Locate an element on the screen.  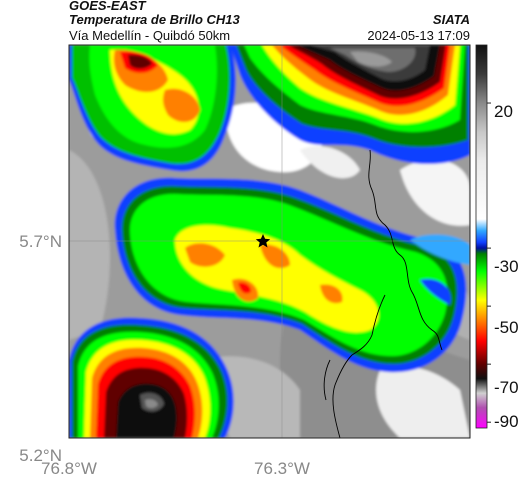
lon-label-76.3: 76.3°W is located at coordinates (282, 468).